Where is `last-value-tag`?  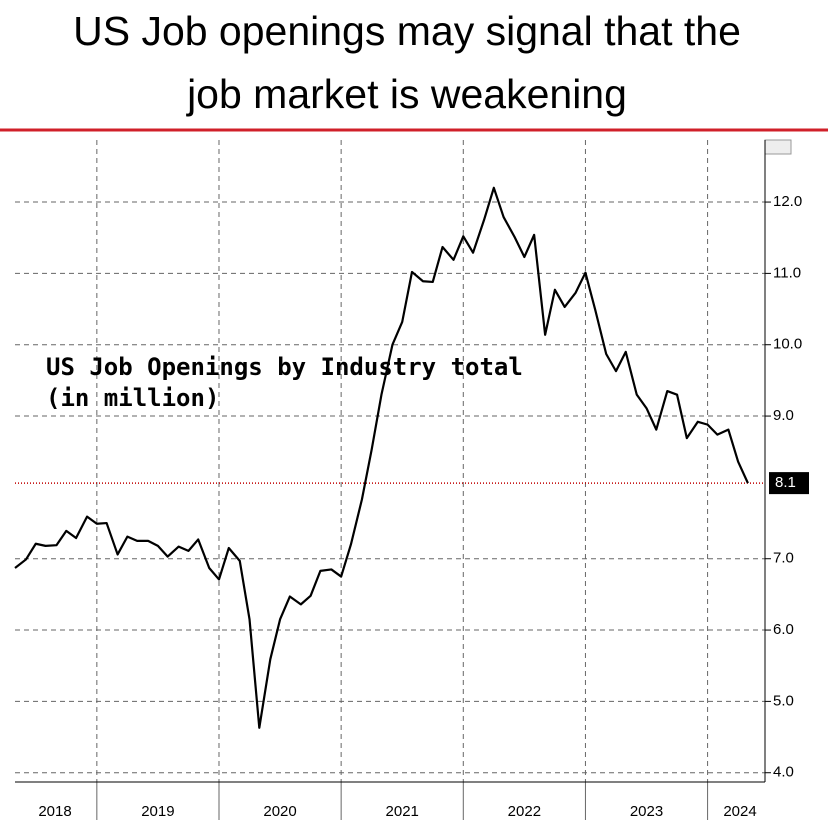
last-value-tag is located at coordinates (789, 483).